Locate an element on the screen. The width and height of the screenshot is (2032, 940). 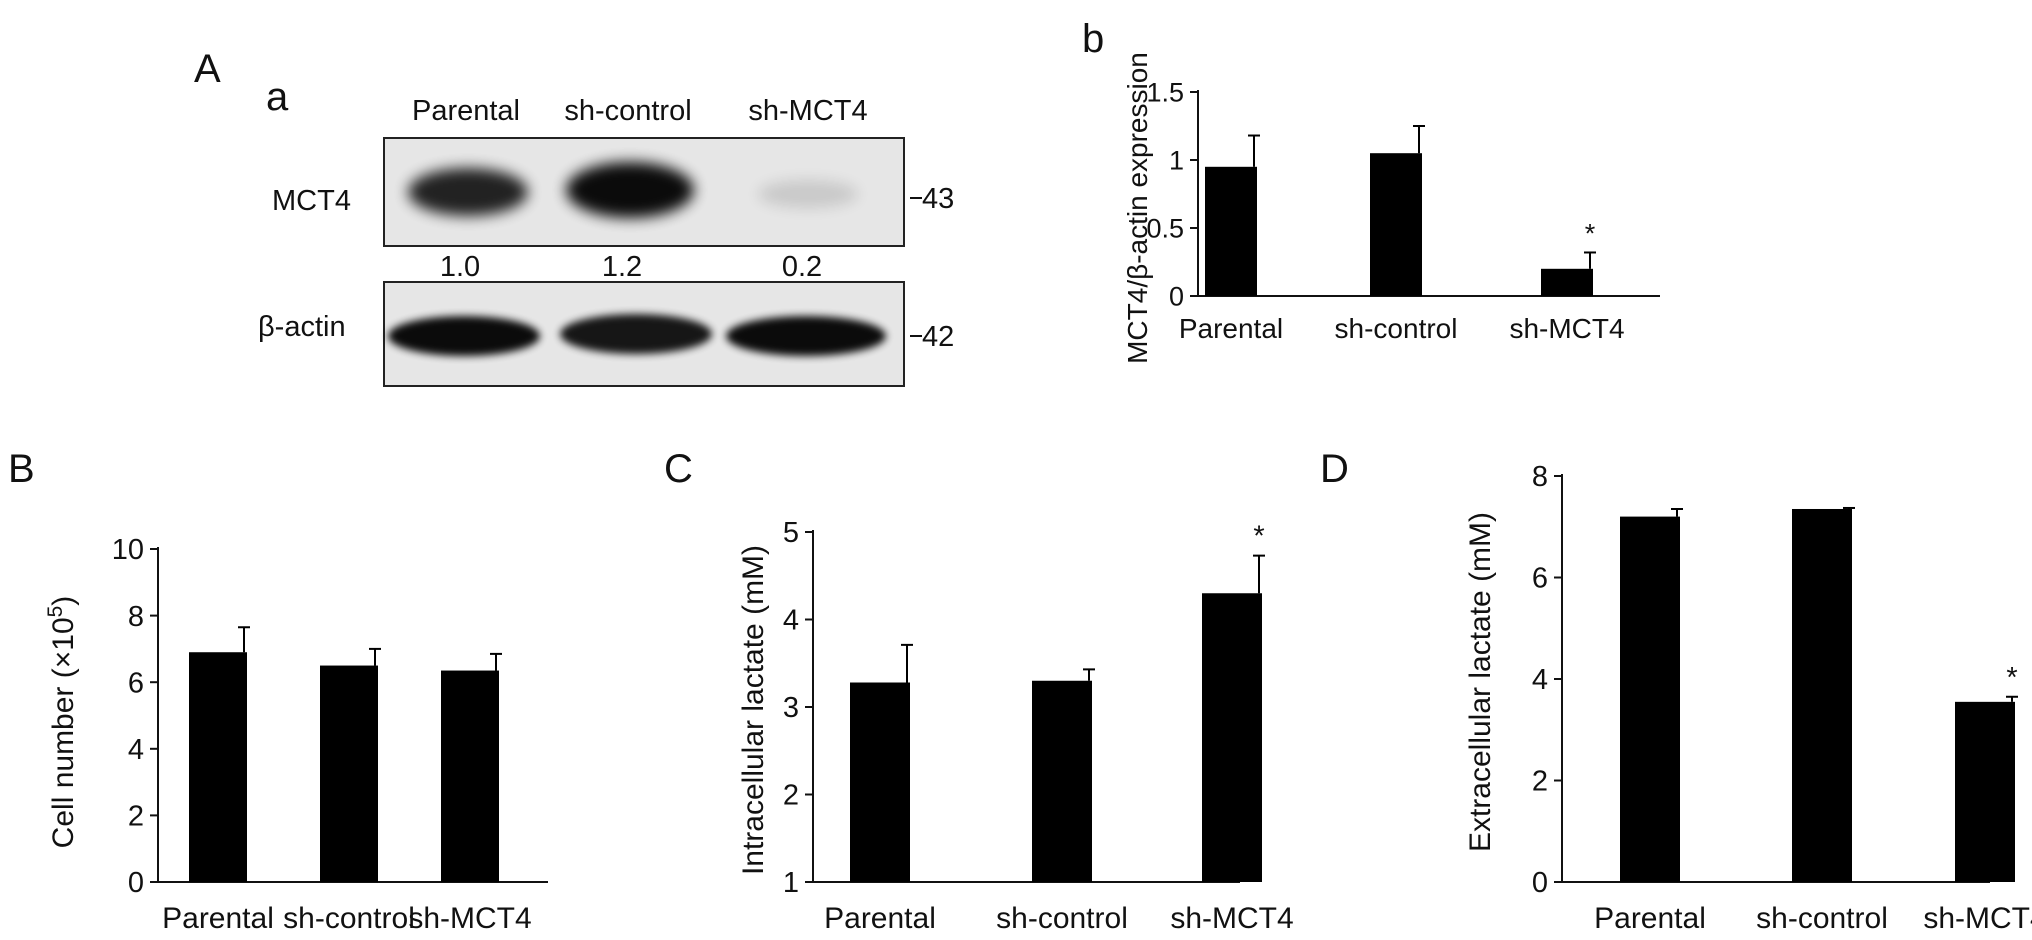
mct4-ratio-sh-control: 1.2 is located at coordinates (622, 267).